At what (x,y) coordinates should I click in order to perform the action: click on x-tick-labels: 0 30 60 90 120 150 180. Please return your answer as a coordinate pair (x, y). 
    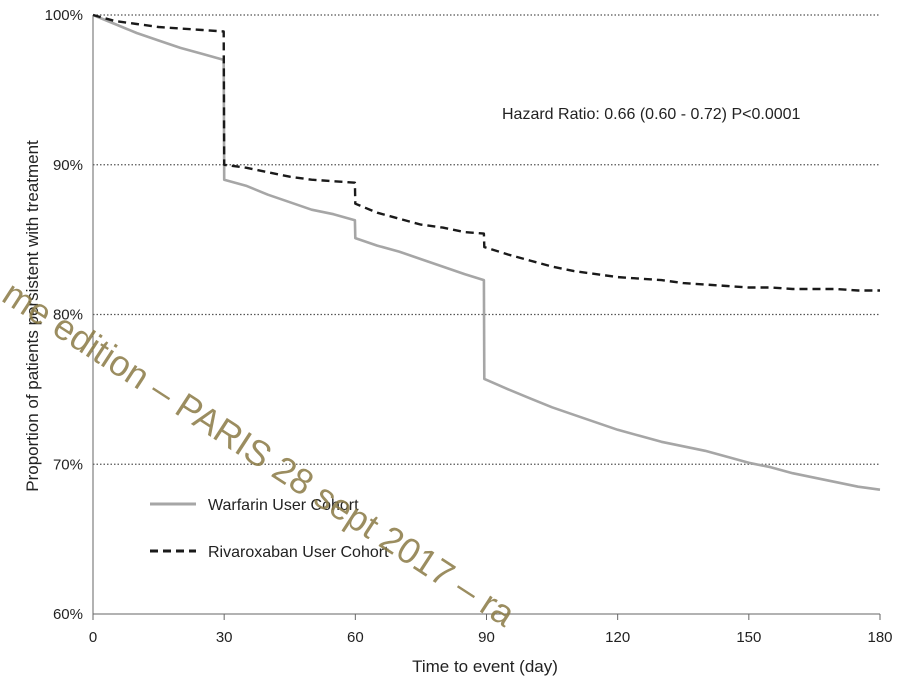
    Looking at the image, I should click on (491, 637).